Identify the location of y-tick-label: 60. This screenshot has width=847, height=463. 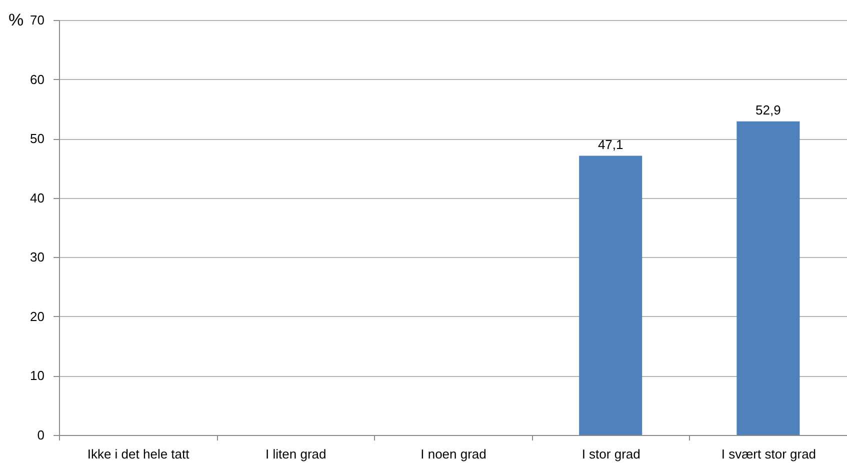
(37, 79).